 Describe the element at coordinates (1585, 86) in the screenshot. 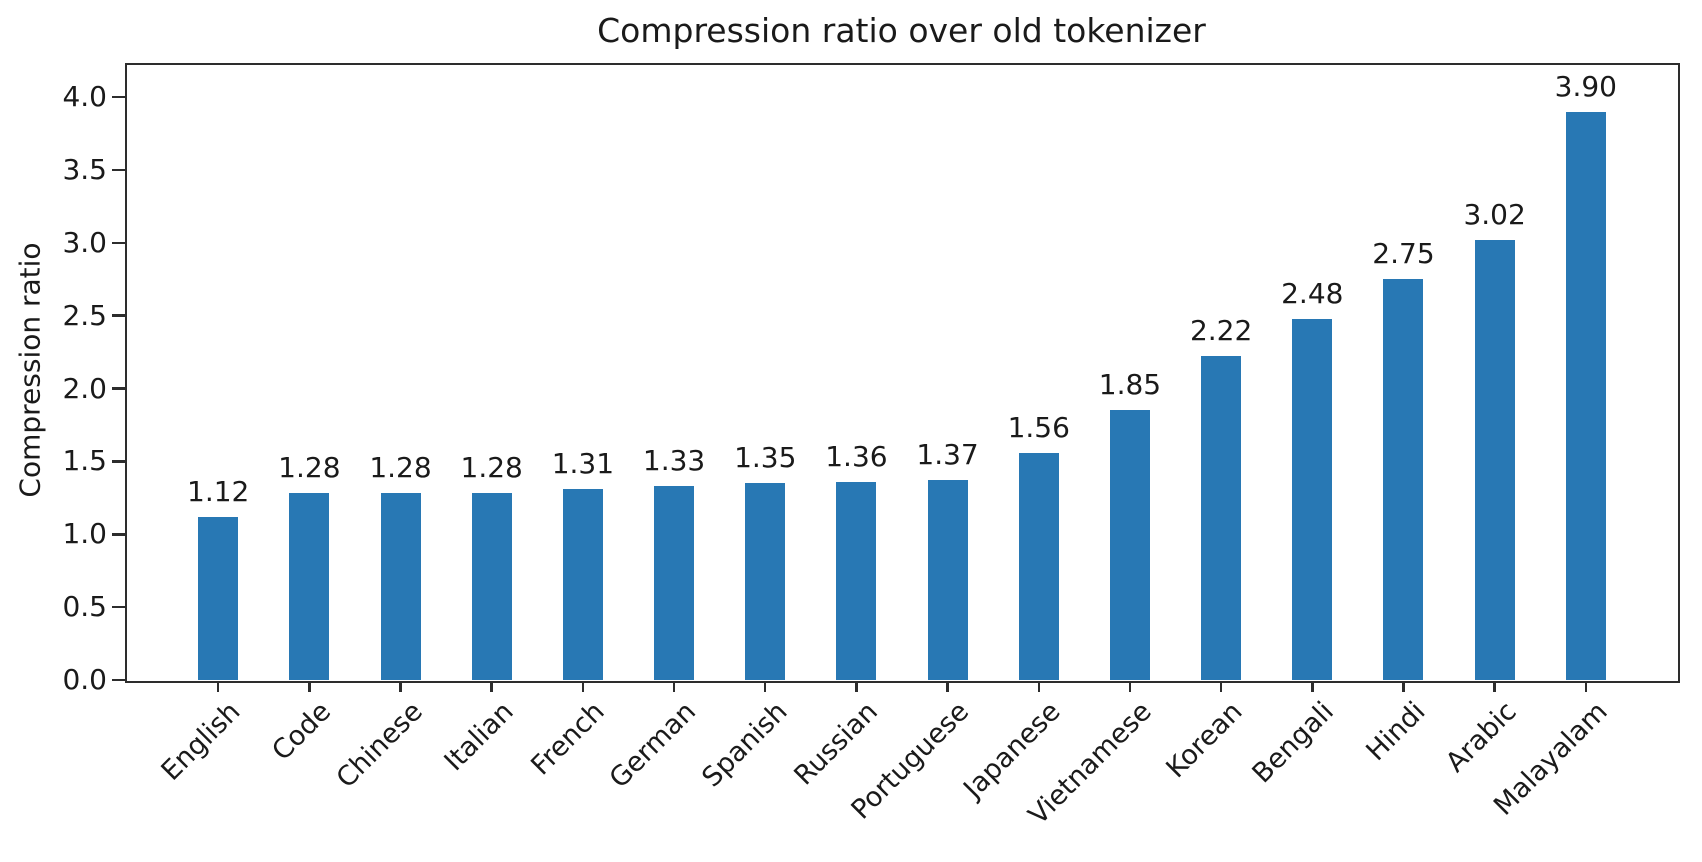

I see `bar-value-label: 3.90` at that location.